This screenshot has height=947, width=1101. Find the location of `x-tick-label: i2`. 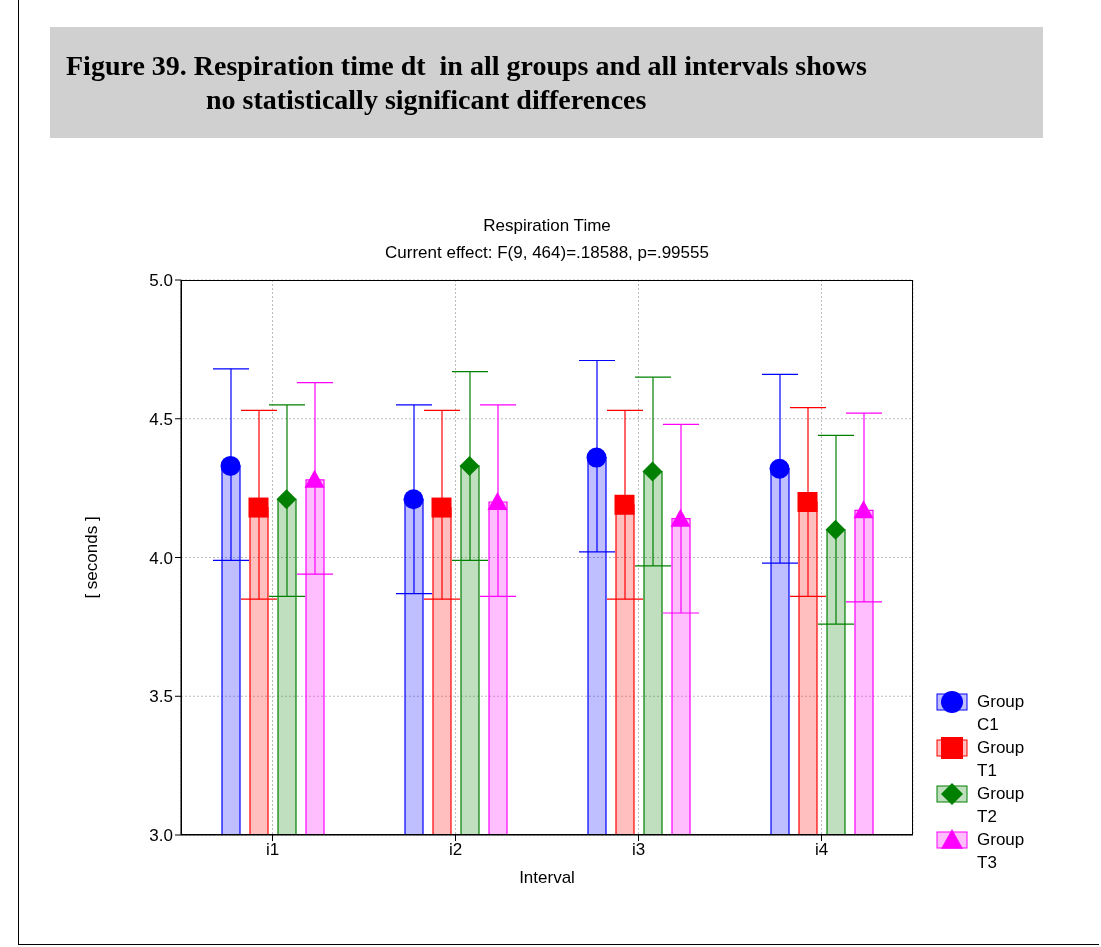

x-tick-label: i2 is located at coordinates (455, 850).